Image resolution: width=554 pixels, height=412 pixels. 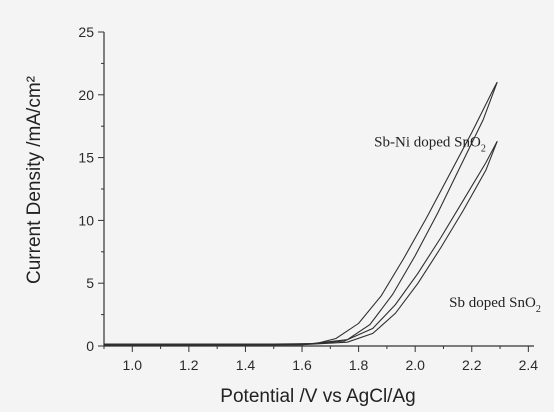 I want to click on x-axis-title: Potential /V vs AgCl/Ag, so click(x=317, y=396).